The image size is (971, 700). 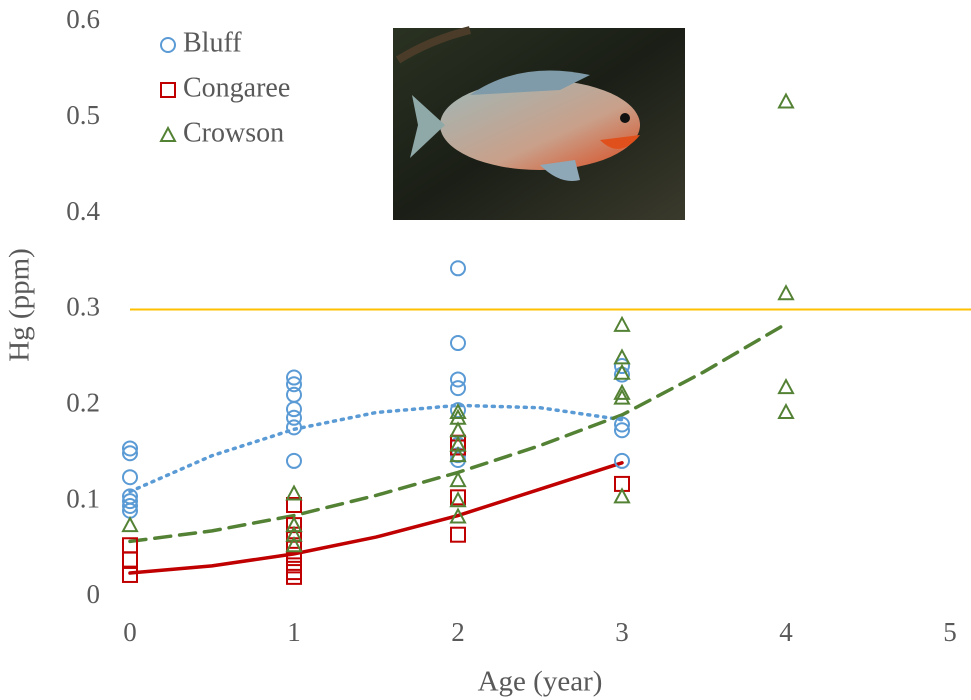 What do you see at coordinates (94, 594) in the screenshot?
I see `y-tick-label: 0` at bounding box center [94, 594].